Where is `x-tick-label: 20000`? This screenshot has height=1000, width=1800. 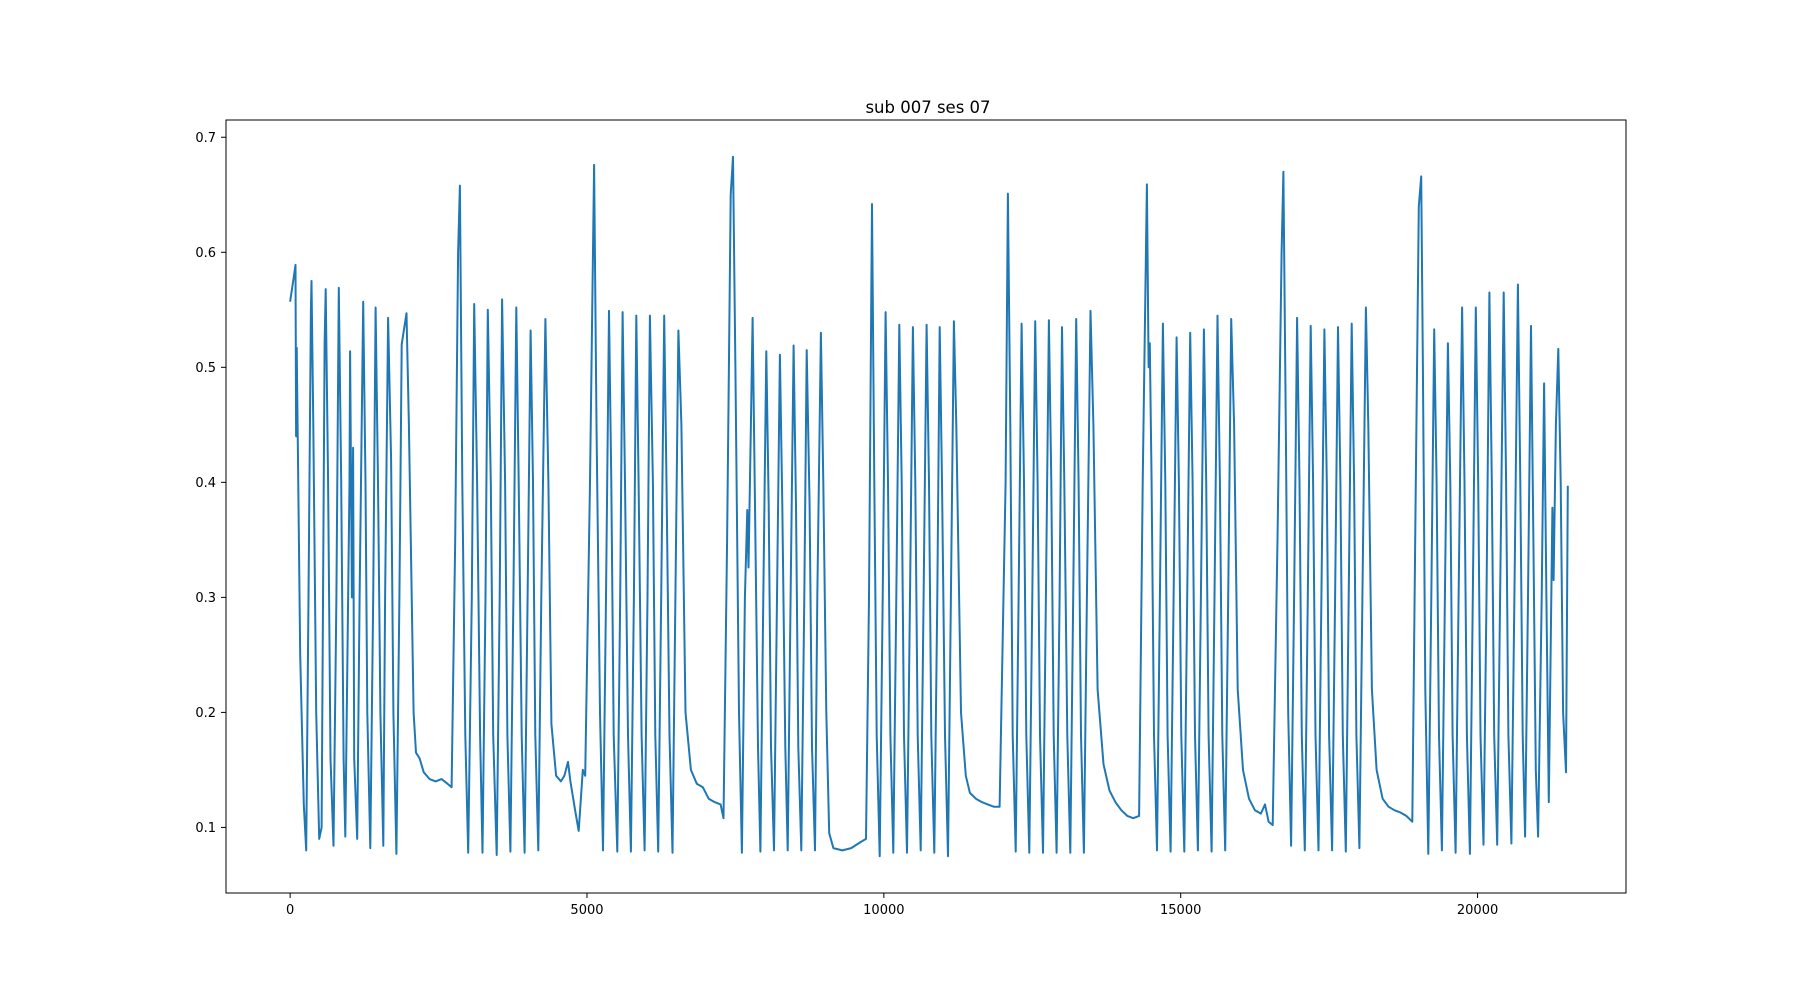 x-tick-label: 20000 is located at coordinates (1477, 910).